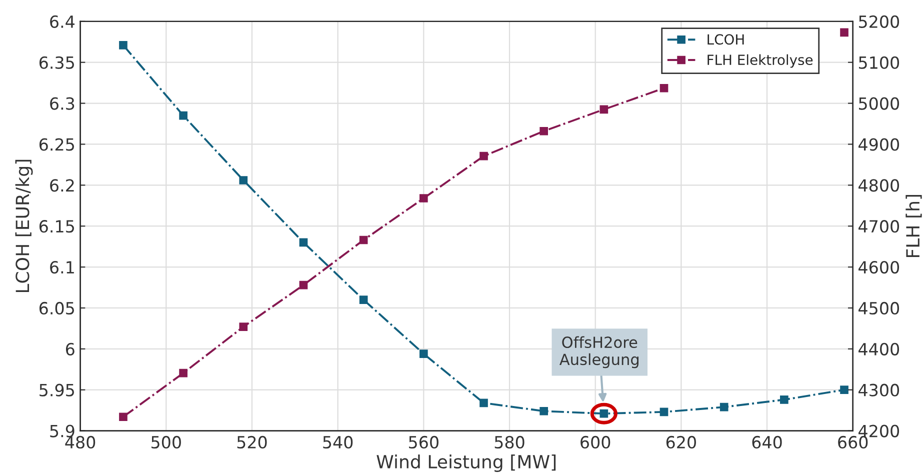 The height and width of the screenshot is (476, 923). I want to click on y2-tick-label: 4700, so click(879, 226).